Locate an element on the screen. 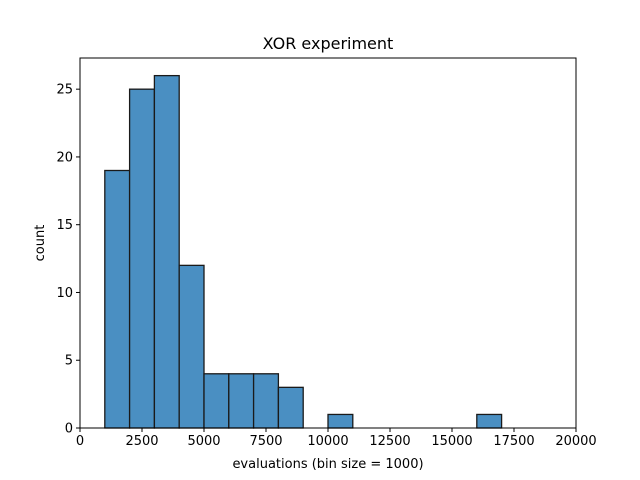 This screenshot has height=480, width=640. x-tick-label: 17500 is located at coordinates (513, 441).